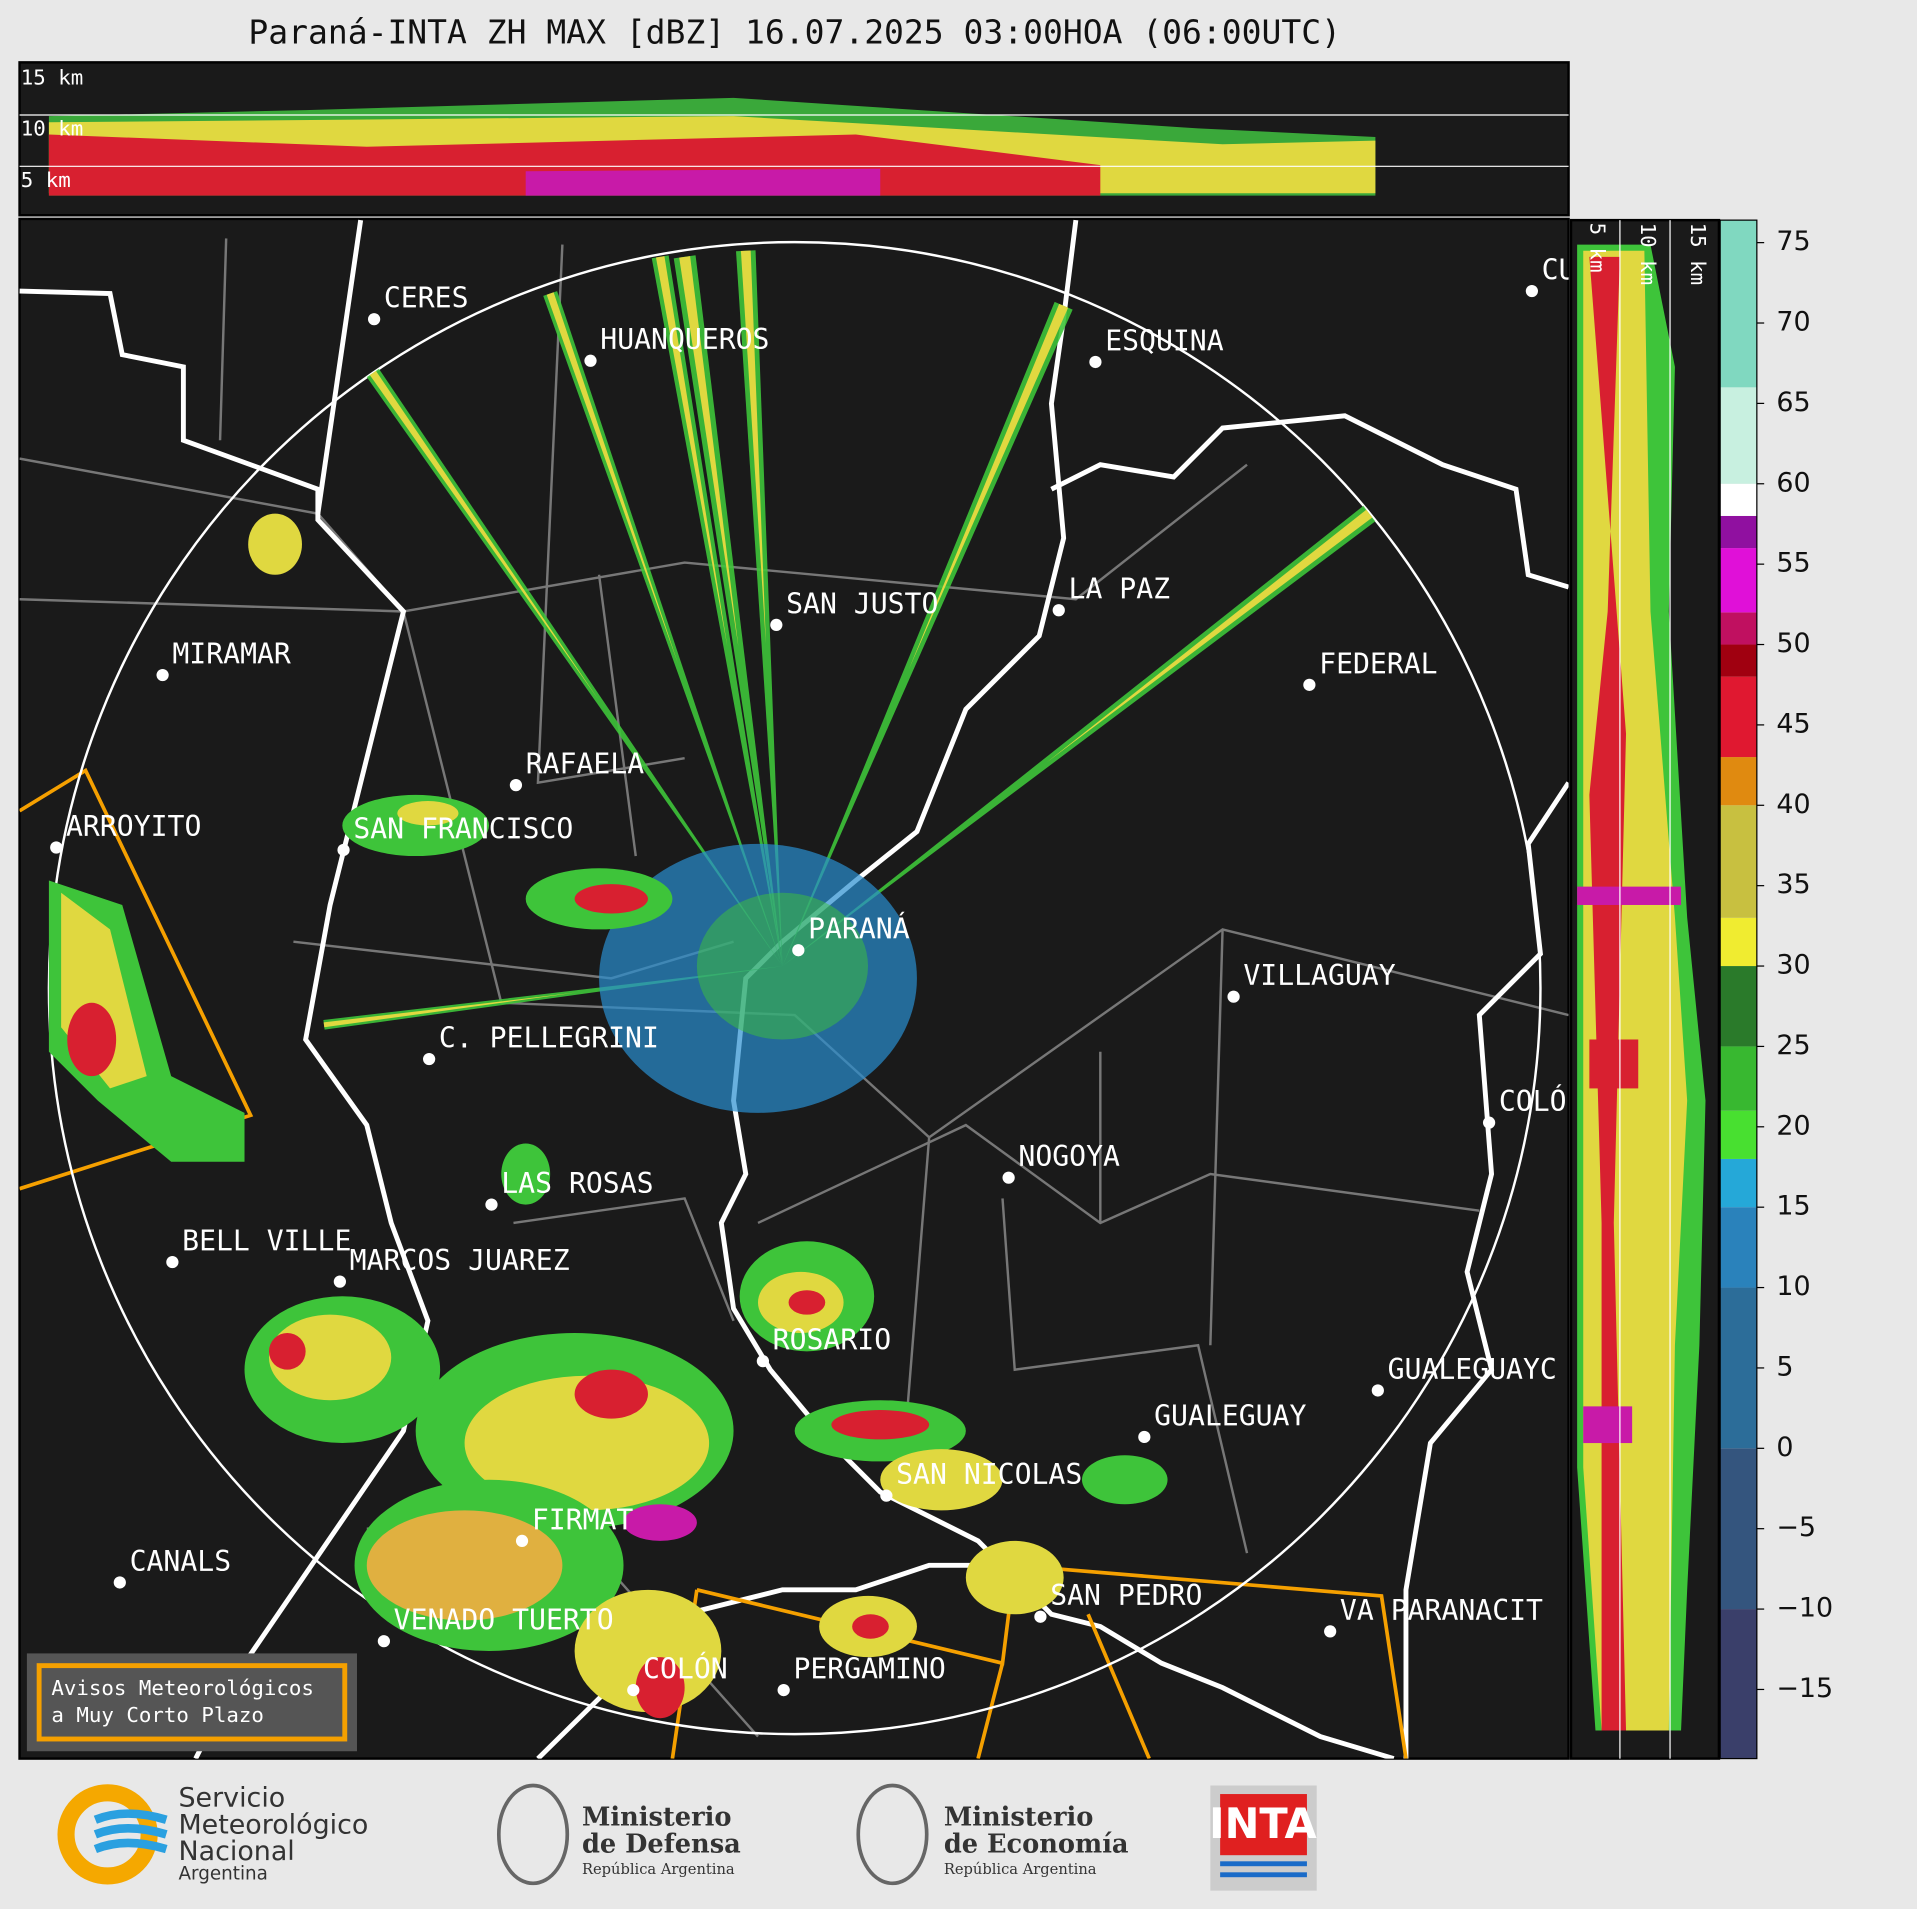  I want to click on warning-box, so click(191, 1702).